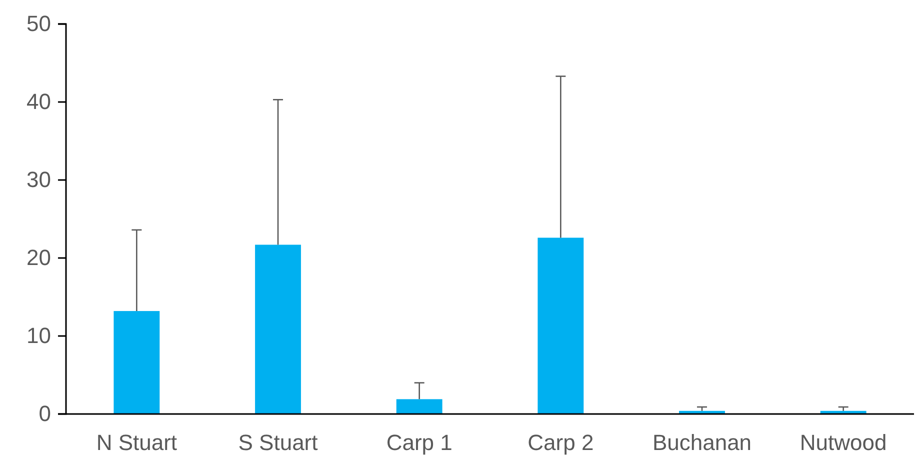 The image size is (918, 475). Describe the element at coordinates (278, 442) in the screenshot. I see `x-tick-label: S Stuart` at that location.